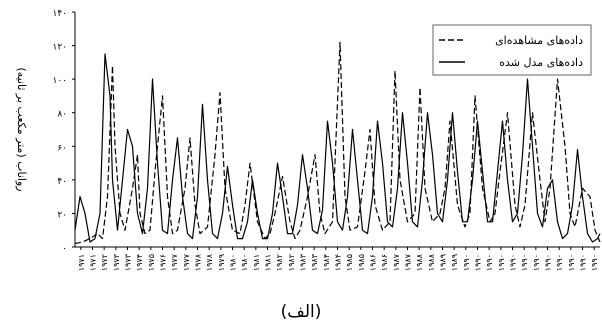 The image size is (602, 334). I want to click on x-tick-label: ۱۹۷۶, so click(163, 262).